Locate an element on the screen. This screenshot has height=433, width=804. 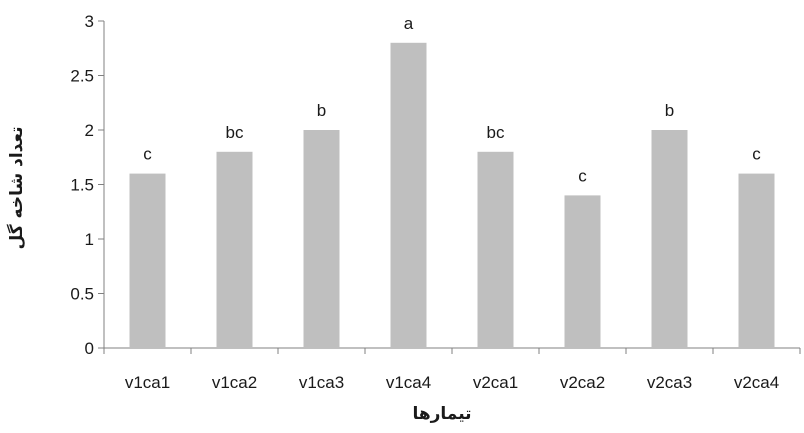
y-tick-label: 3 is located at coordinates (89, 21).